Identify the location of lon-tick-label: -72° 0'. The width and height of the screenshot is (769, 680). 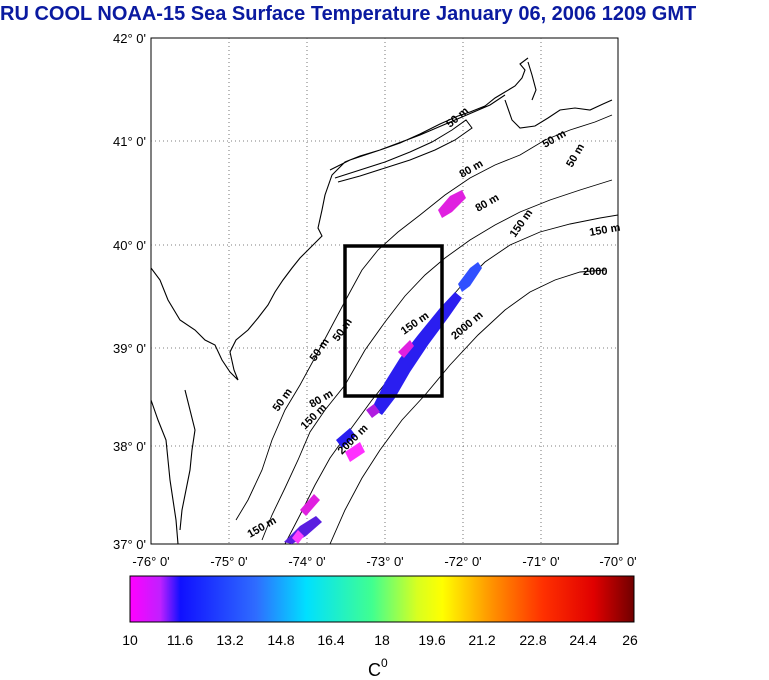
(462, 561).